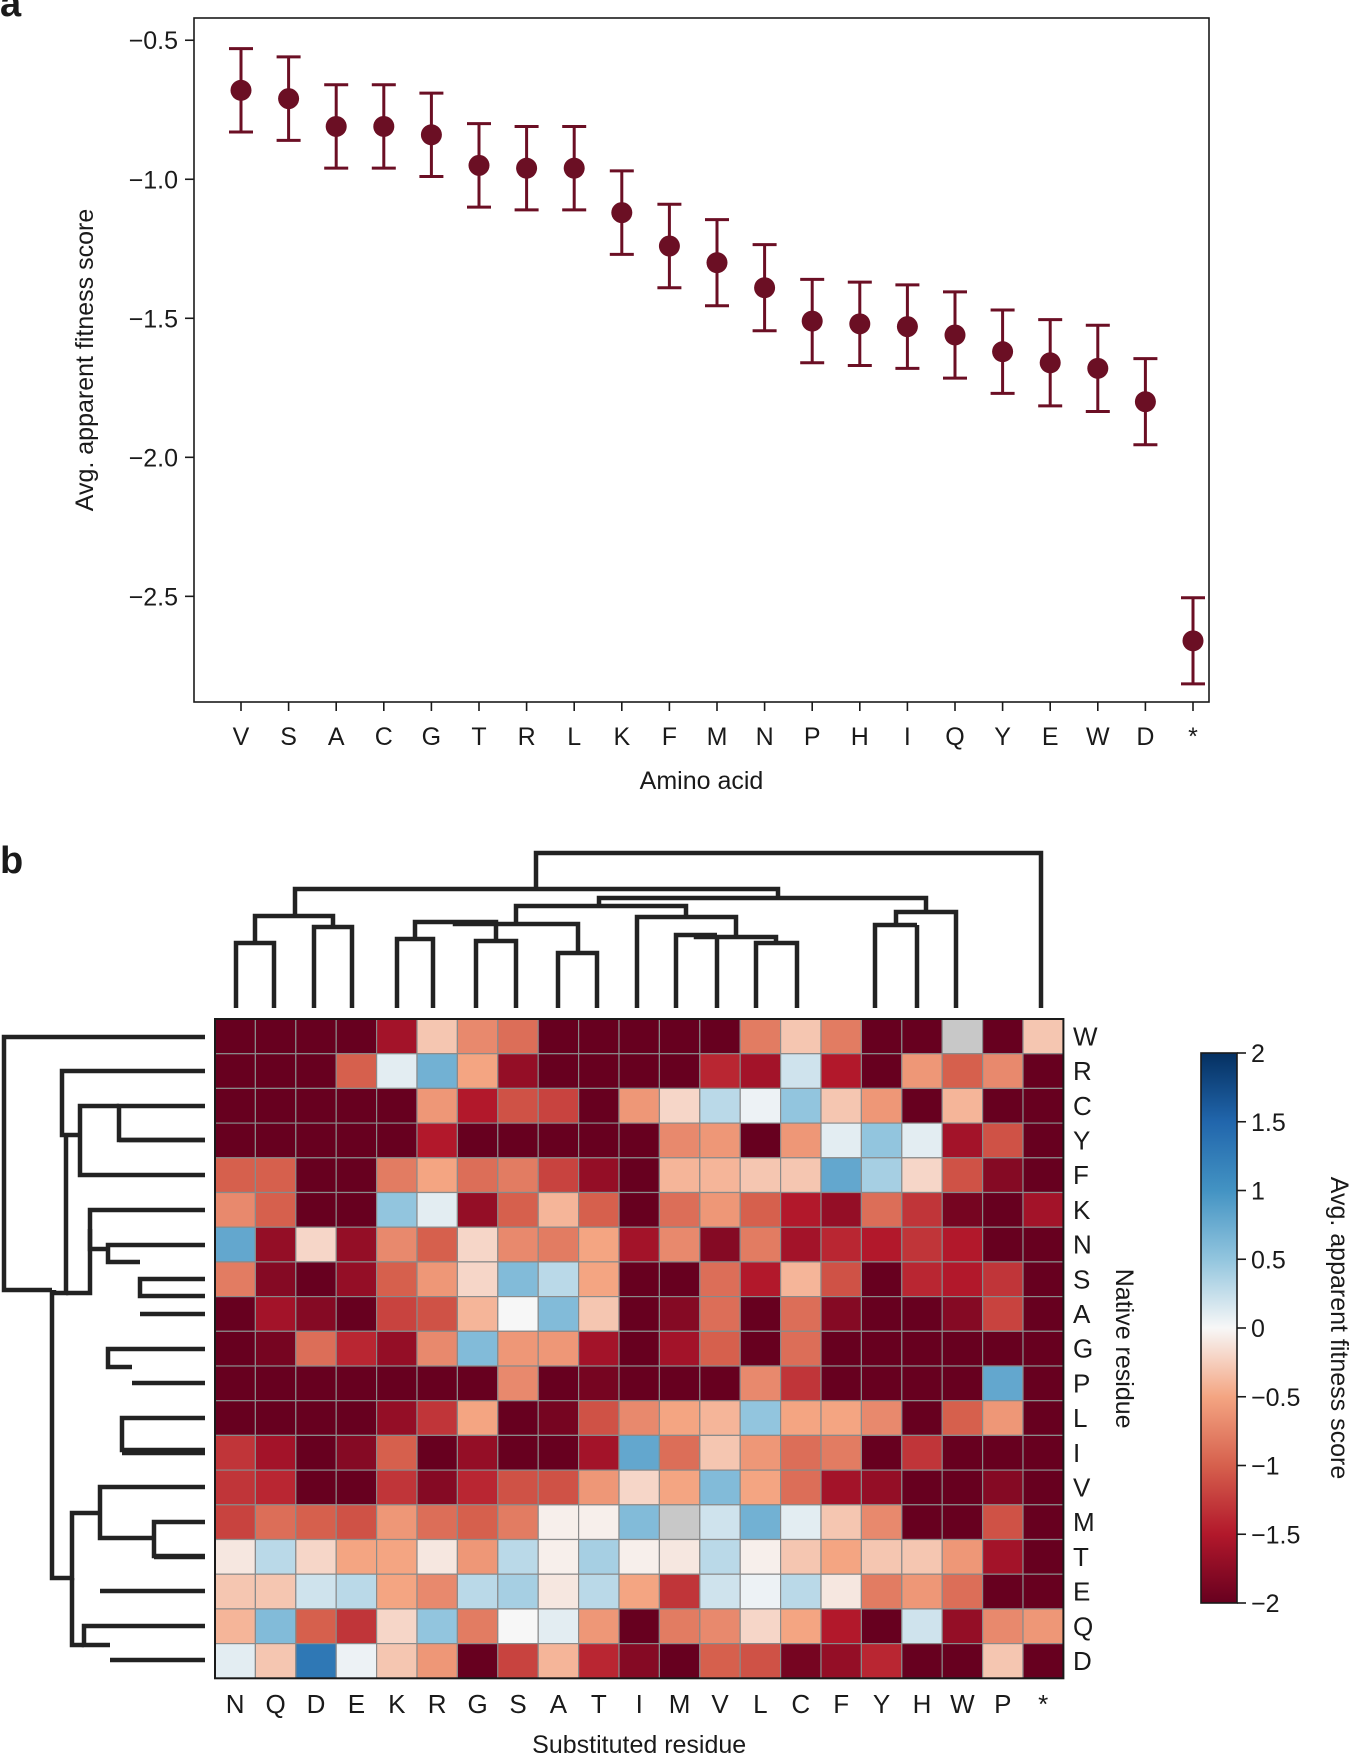 The image size is (1351, 1755). I want to click on x-tick-label: *, so click(1193, 737).